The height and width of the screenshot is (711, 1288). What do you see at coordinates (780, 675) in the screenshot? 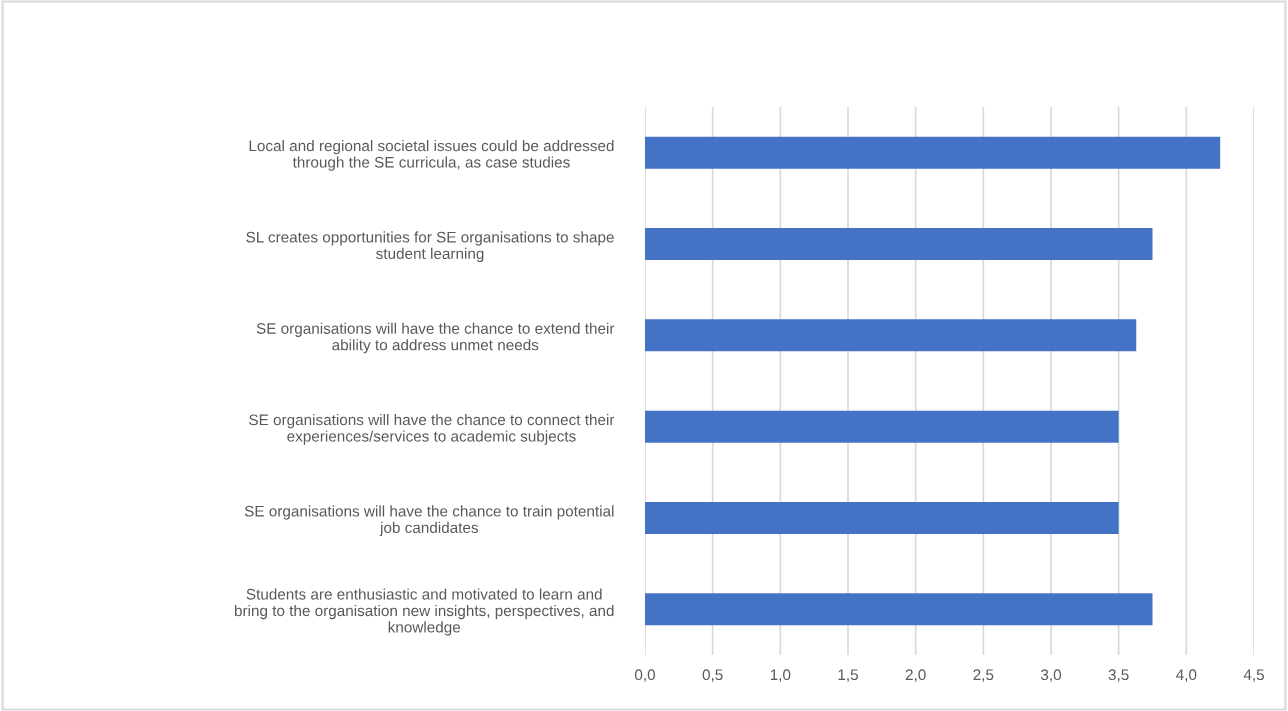
I see `x-tick-label: 1,0` at bounding box center [780, 675].